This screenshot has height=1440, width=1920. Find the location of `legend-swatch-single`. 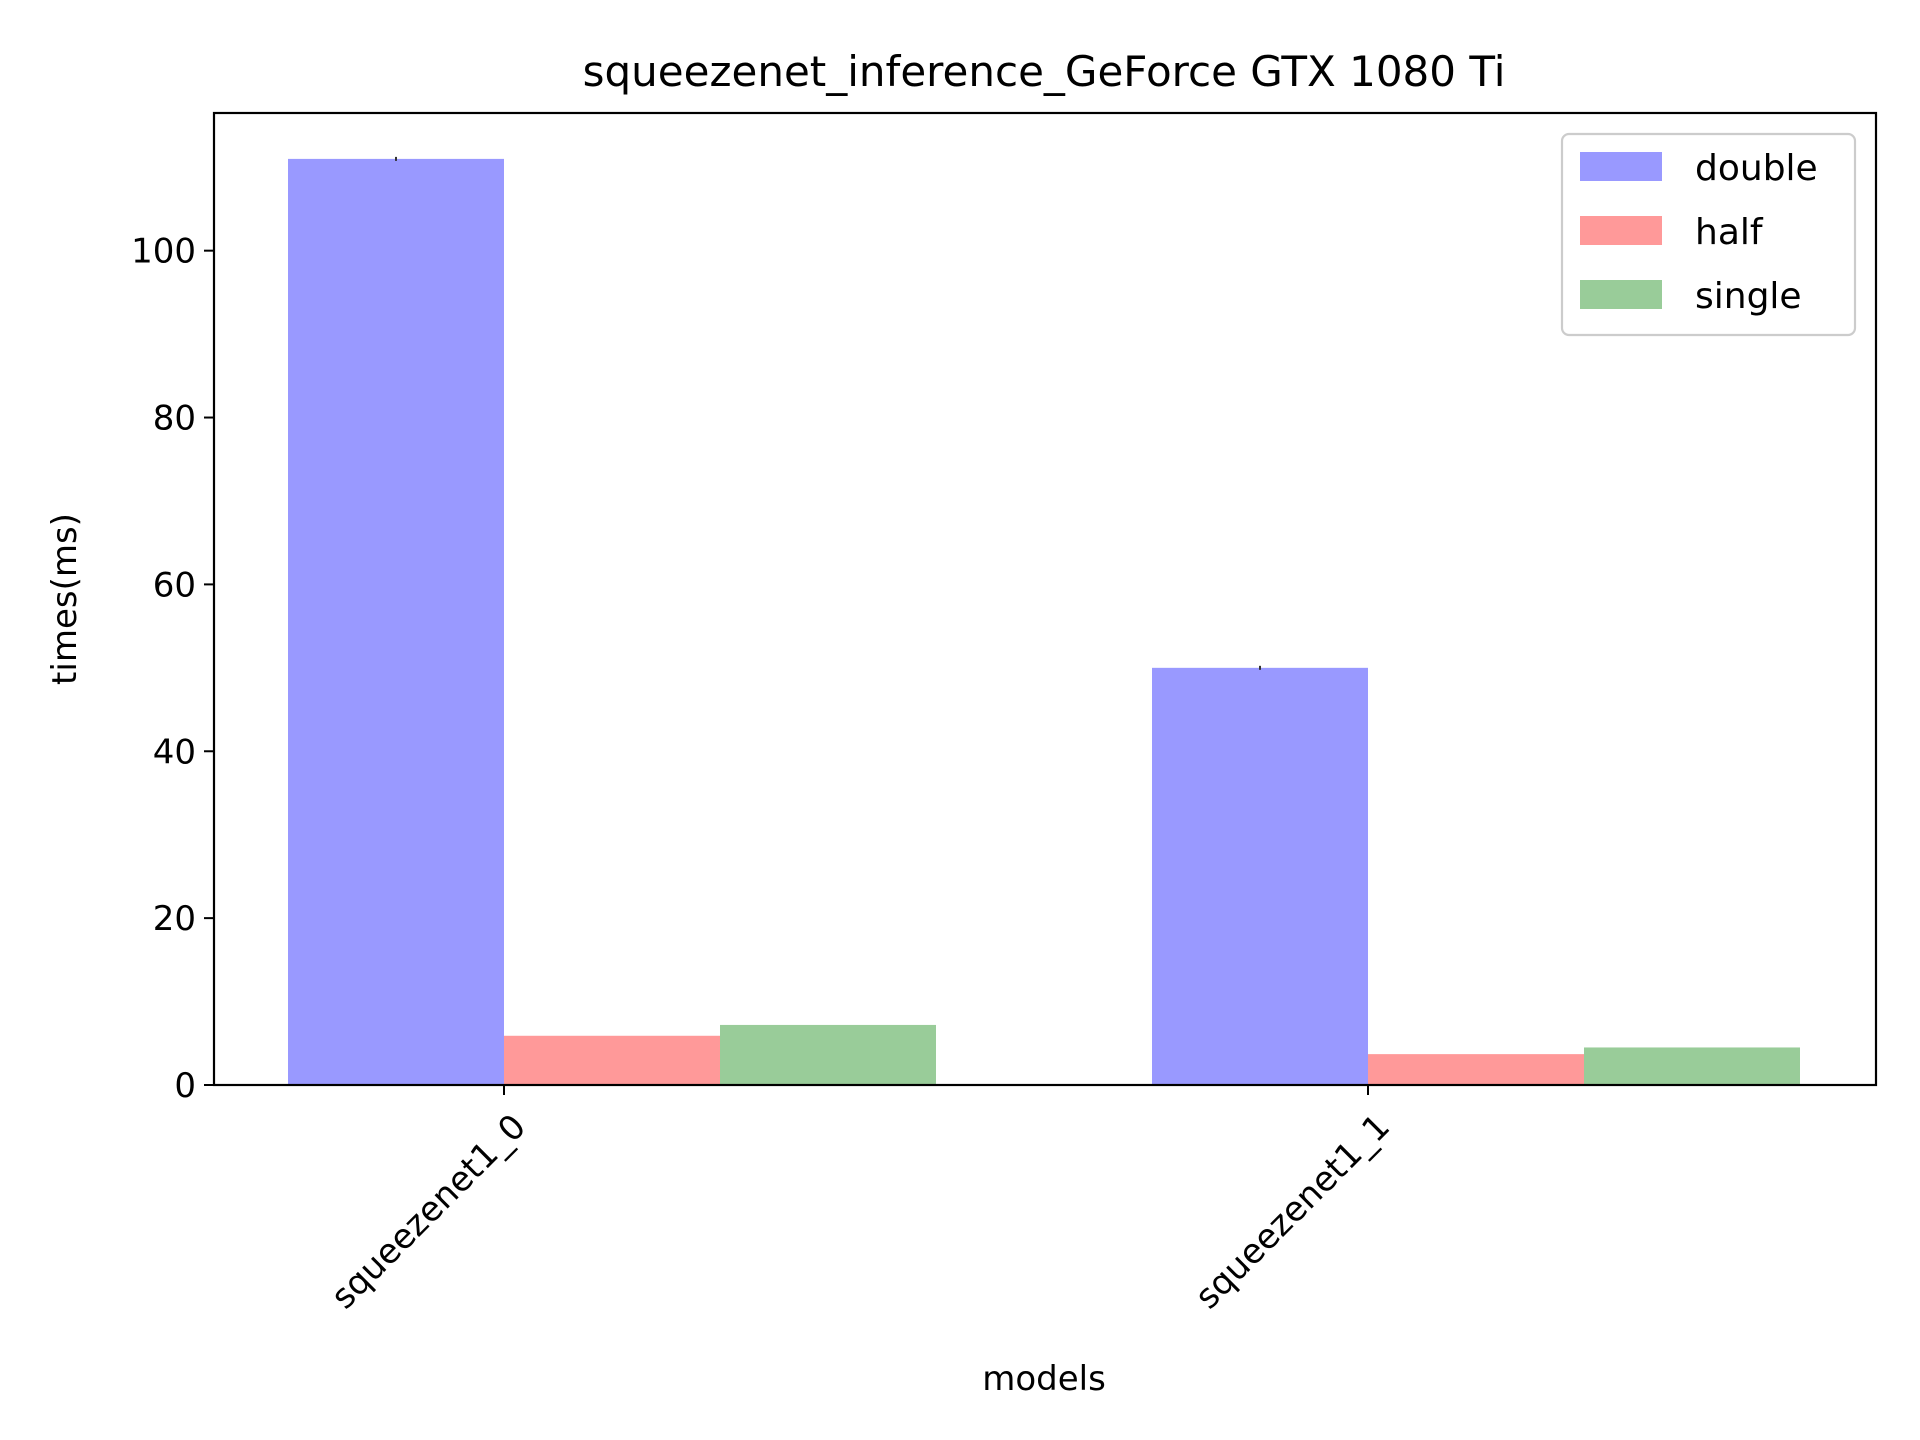

legend-swatch-single is located at coordinates (1621, 294).